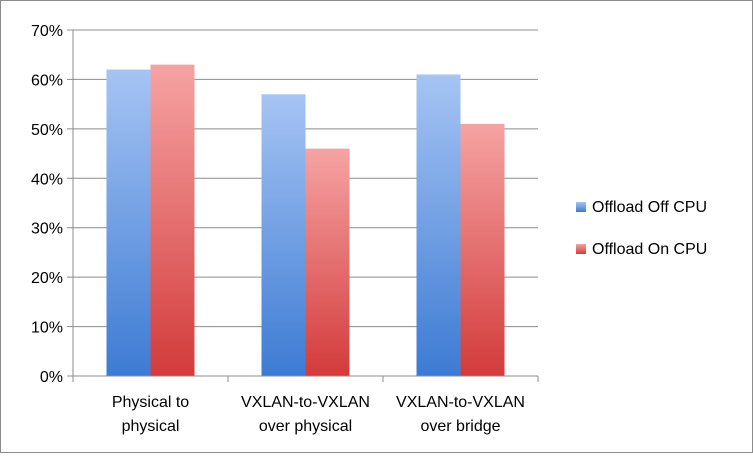 This screenshot has width=753, height=457. I want to click on y-tick-label: 10%, so click(47, 328).